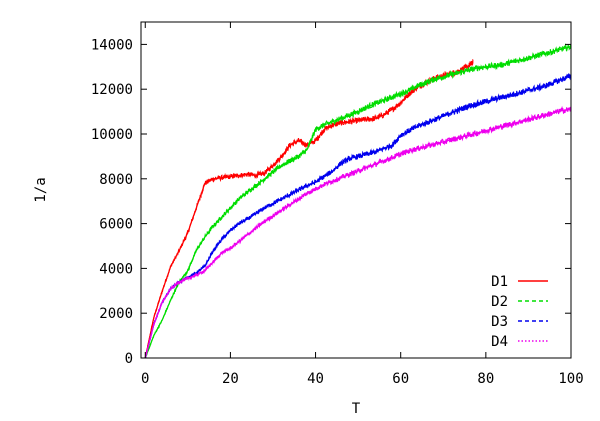  I want to click on legend-label-d1: D1, so click(499, 282).